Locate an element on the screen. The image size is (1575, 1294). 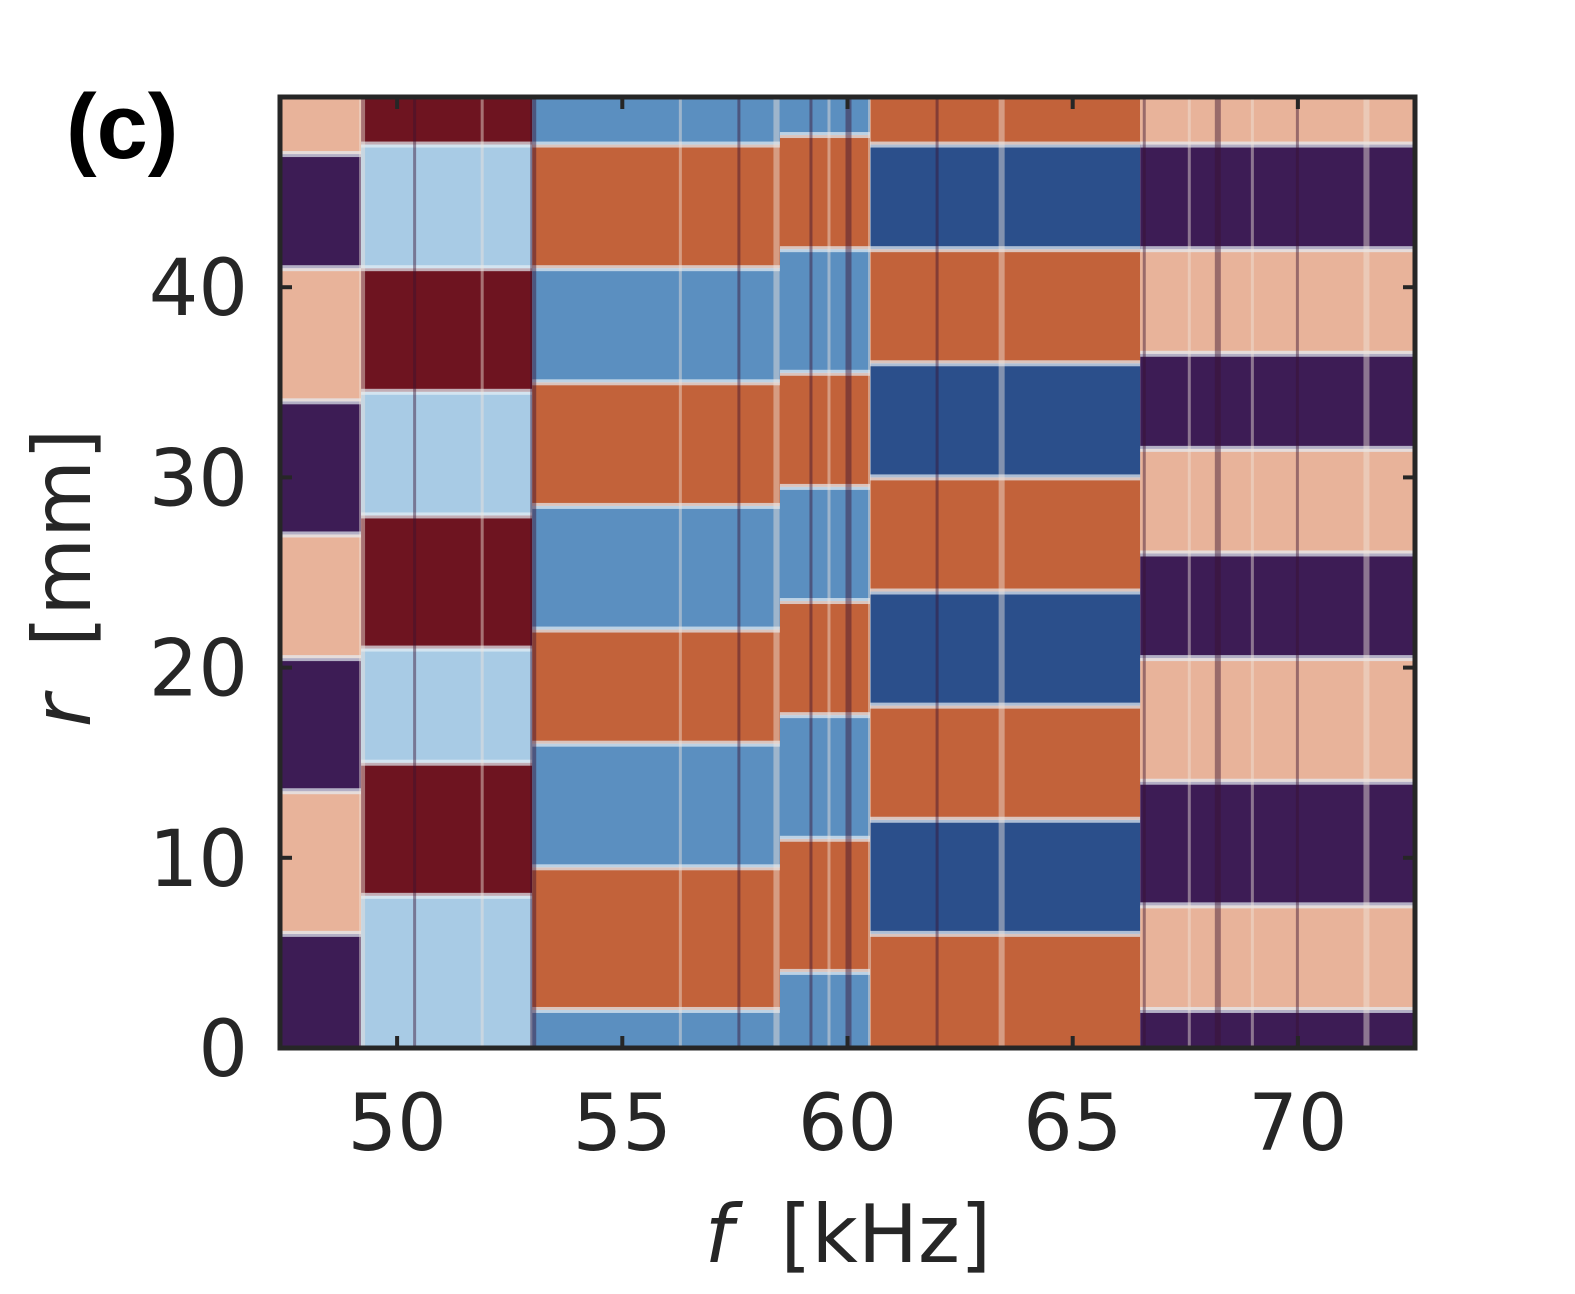
panel-label: (c) is located at coordinates (122, 127).